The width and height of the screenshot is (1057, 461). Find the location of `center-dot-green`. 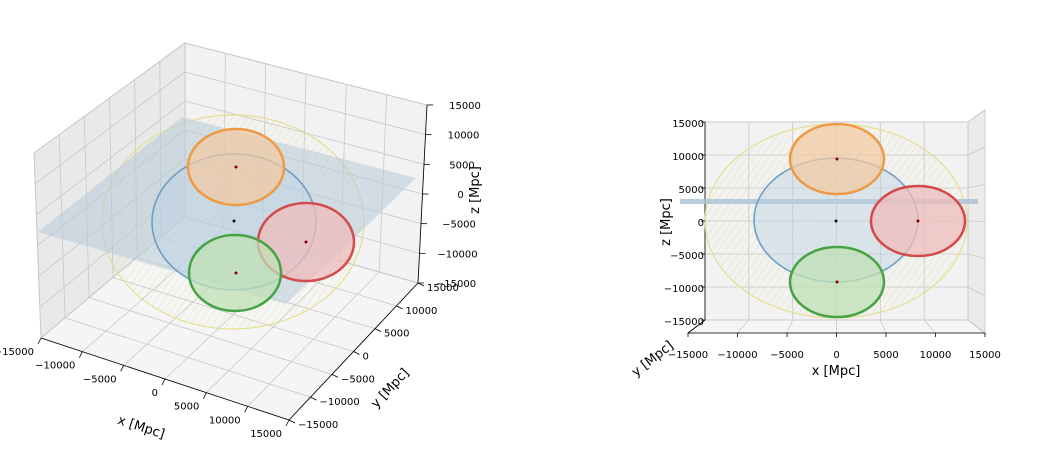

center-dot-green is located at coordinates (236, 273).